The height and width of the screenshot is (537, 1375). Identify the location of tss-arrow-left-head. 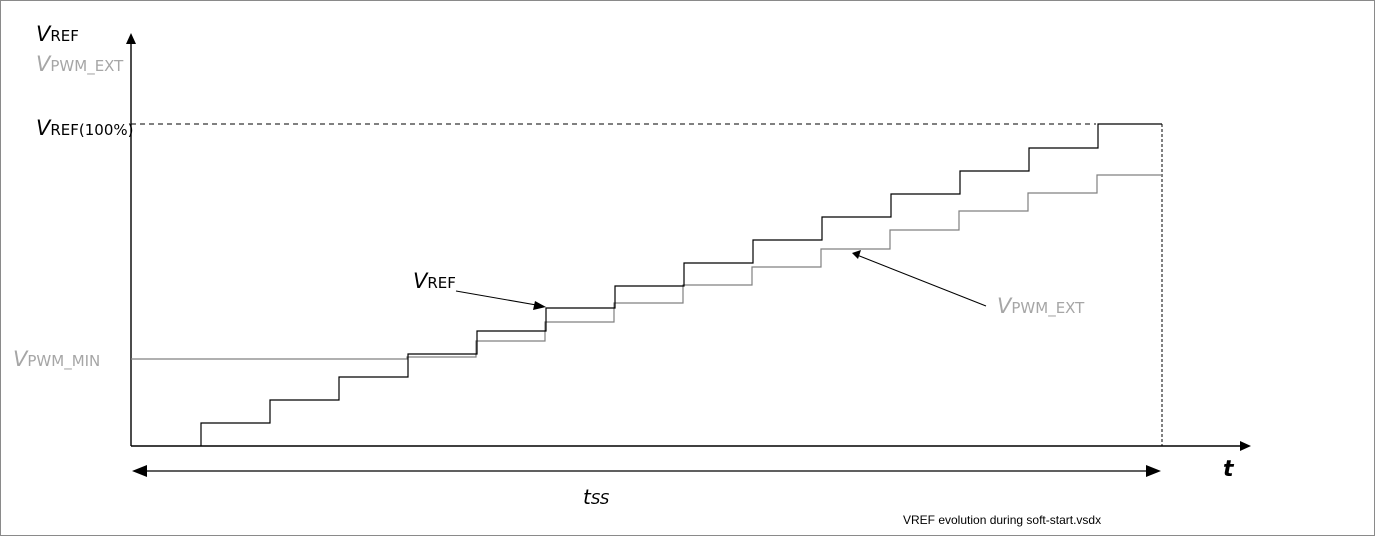
(139, 471).